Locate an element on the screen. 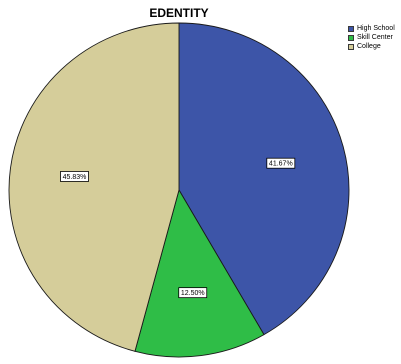 The width and height of the screenshot is (401, 364). data-label-high-school: 41.67% is located at coordinates (281, 163).